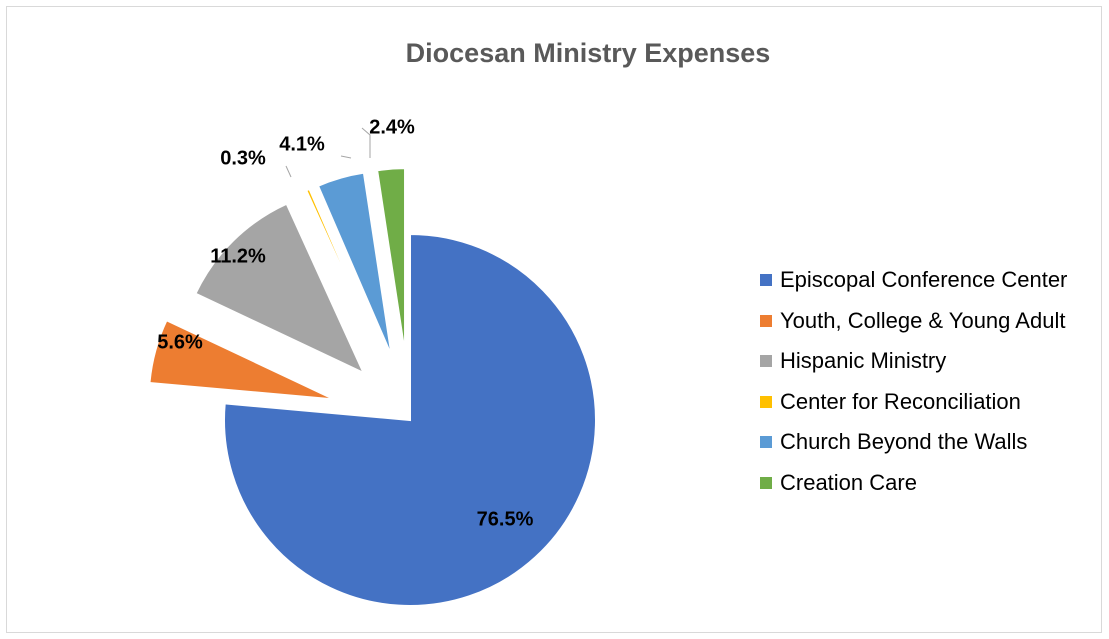 This screenshot has width=1109, height=639. What do you see at coordinates (302, 144) in the screenshot?
I see `data-label-5: 4.1%` at bounding box center [302, 144].